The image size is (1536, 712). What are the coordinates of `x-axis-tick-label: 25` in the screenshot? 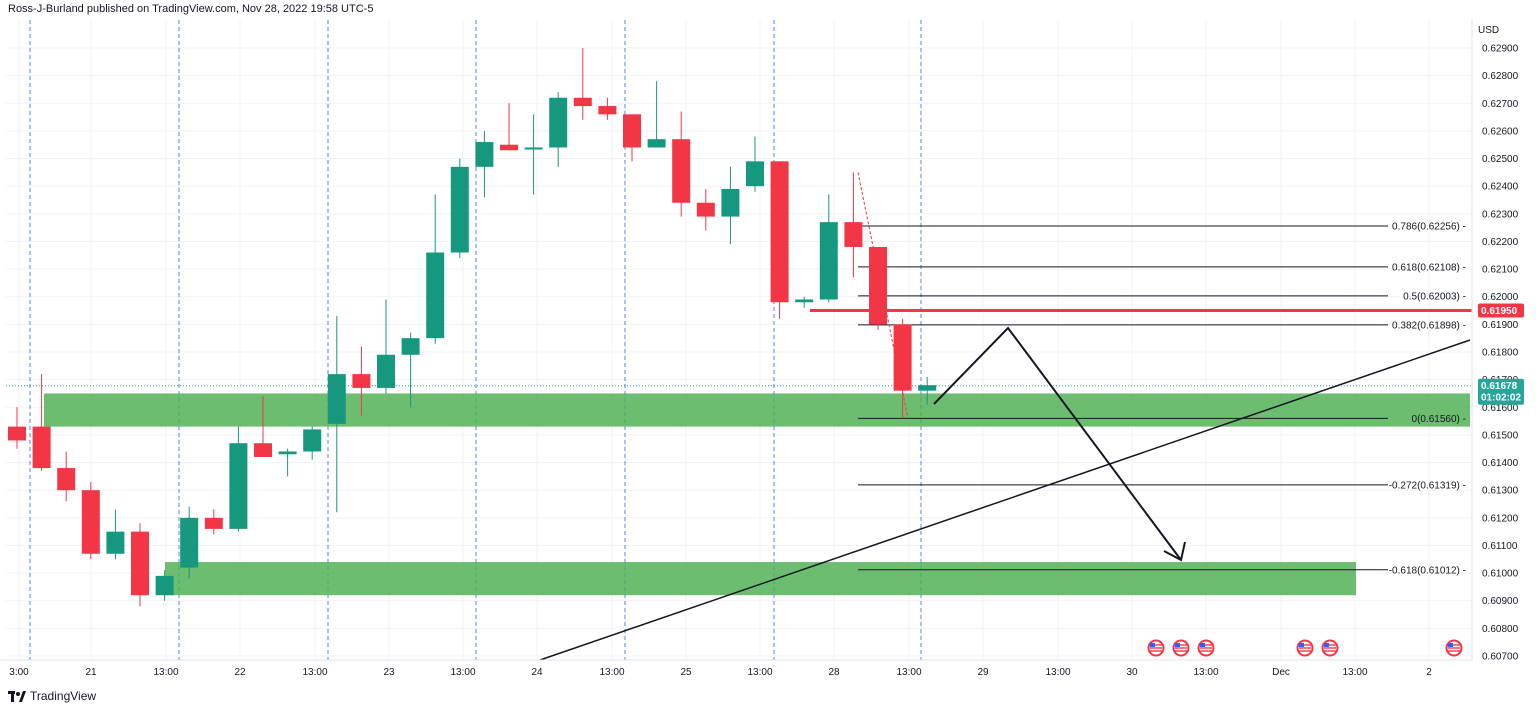 It's located at (686, 672).